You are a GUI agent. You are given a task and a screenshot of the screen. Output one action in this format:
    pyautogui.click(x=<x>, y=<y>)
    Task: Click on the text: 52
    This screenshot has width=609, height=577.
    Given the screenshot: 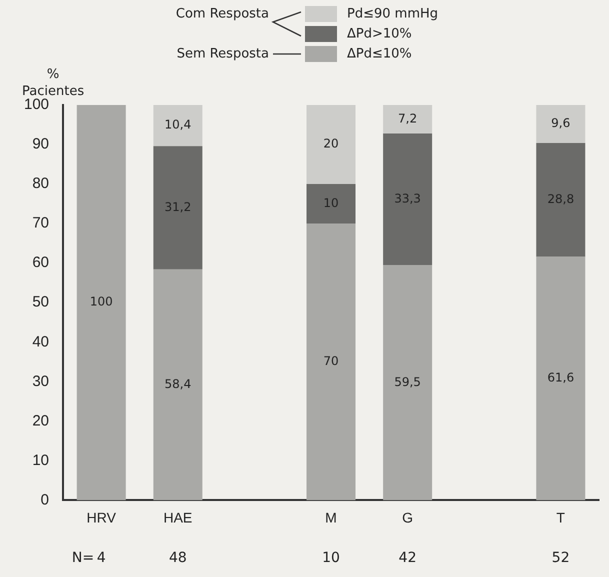 What is the action you would take?
    pyautogui.click(x=561, y=558)
    